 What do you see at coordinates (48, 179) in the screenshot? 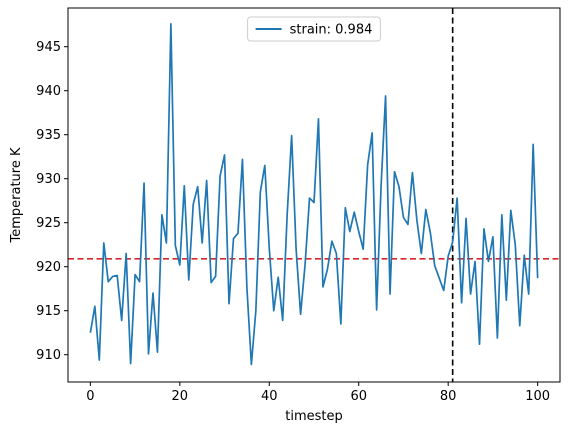
I see `y-tick-label: 930` at bounding box center [48, 179].